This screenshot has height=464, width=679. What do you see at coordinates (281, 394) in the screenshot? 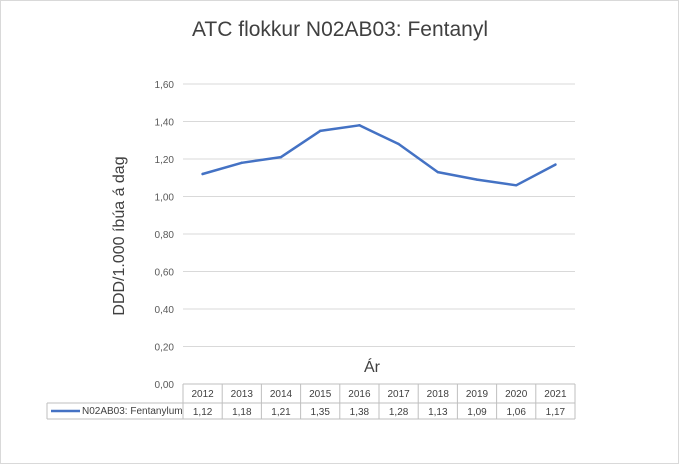
I see `x-tick-label: 2014` at bounding box center [281, 394].